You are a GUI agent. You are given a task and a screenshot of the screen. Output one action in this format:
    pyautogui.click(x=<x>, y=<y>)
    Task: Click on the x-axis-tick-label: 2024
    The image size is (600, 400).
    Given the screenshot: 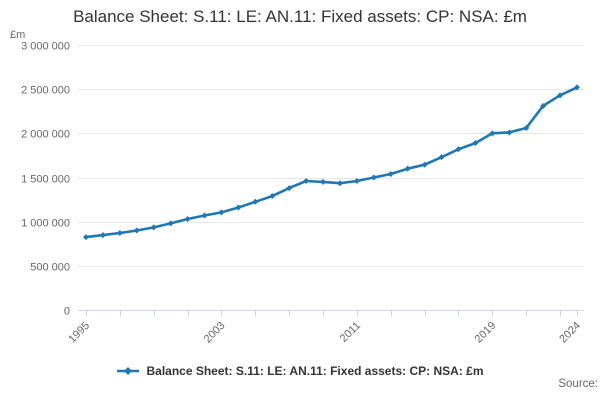 What is the action you would take?
    pyautogui.click(x=570, y=333)
    